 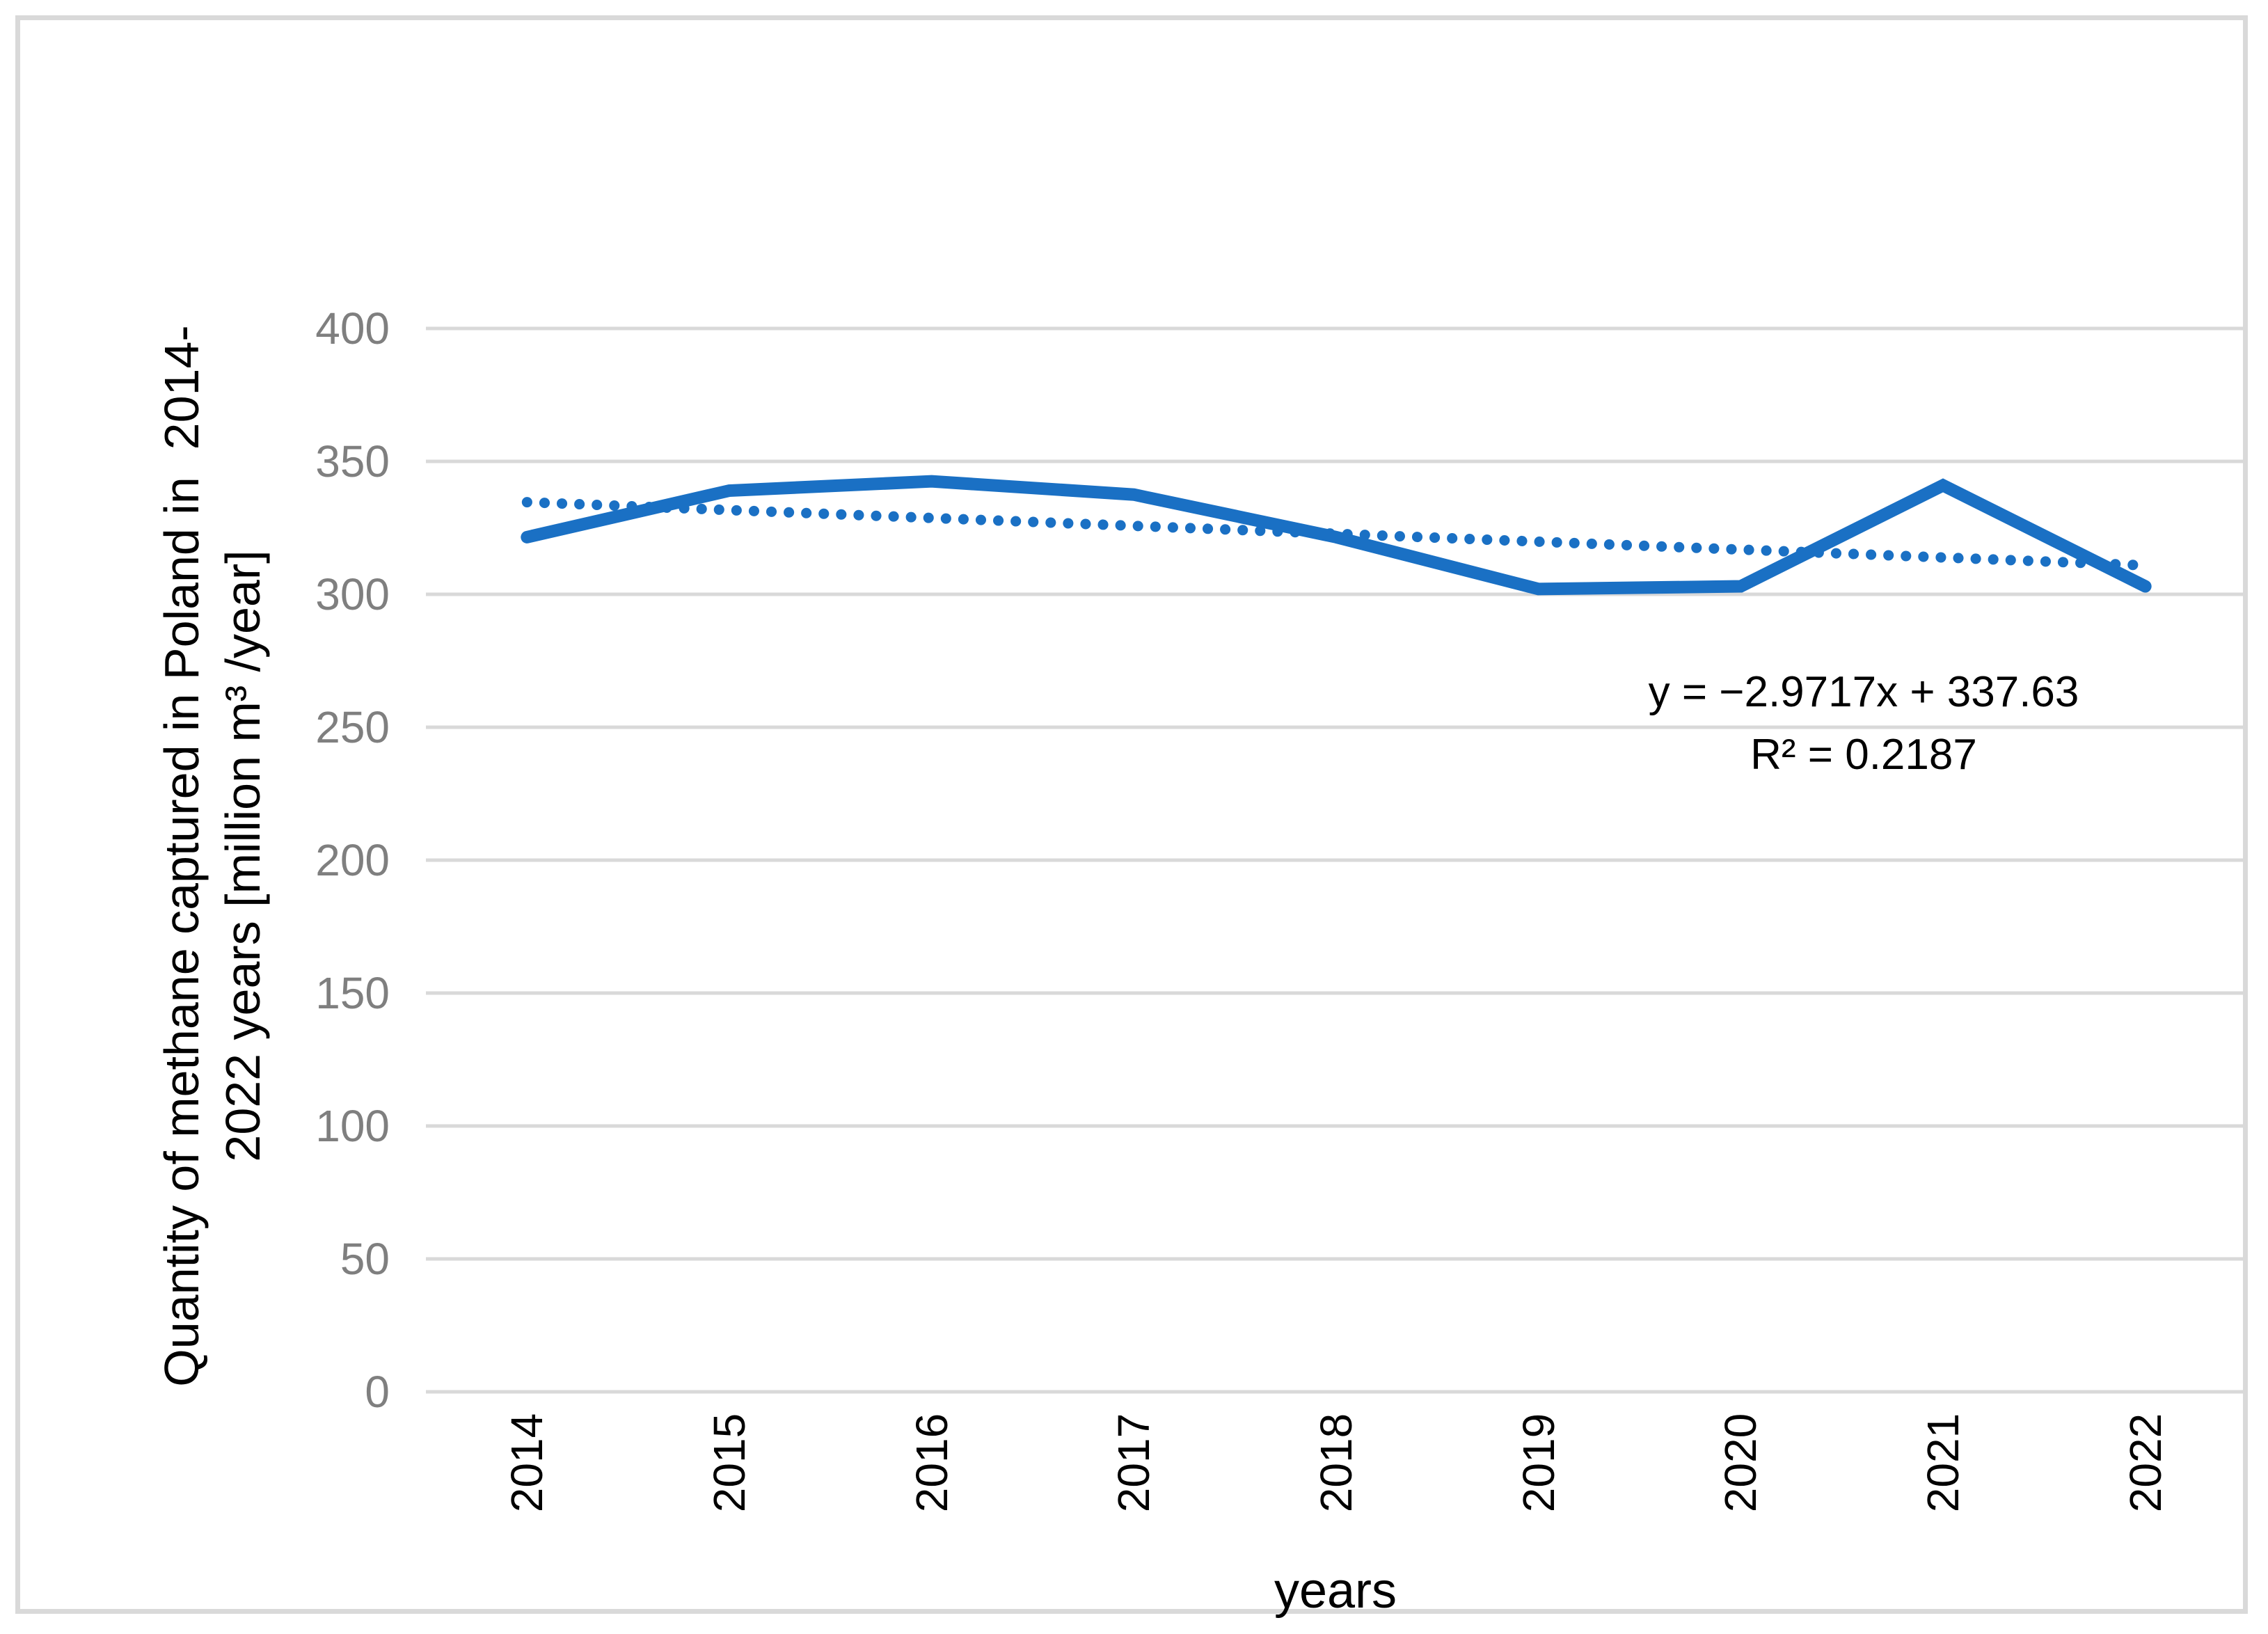 I want to click on y-tick-label-0: 0, so click(x=377, y=1392).